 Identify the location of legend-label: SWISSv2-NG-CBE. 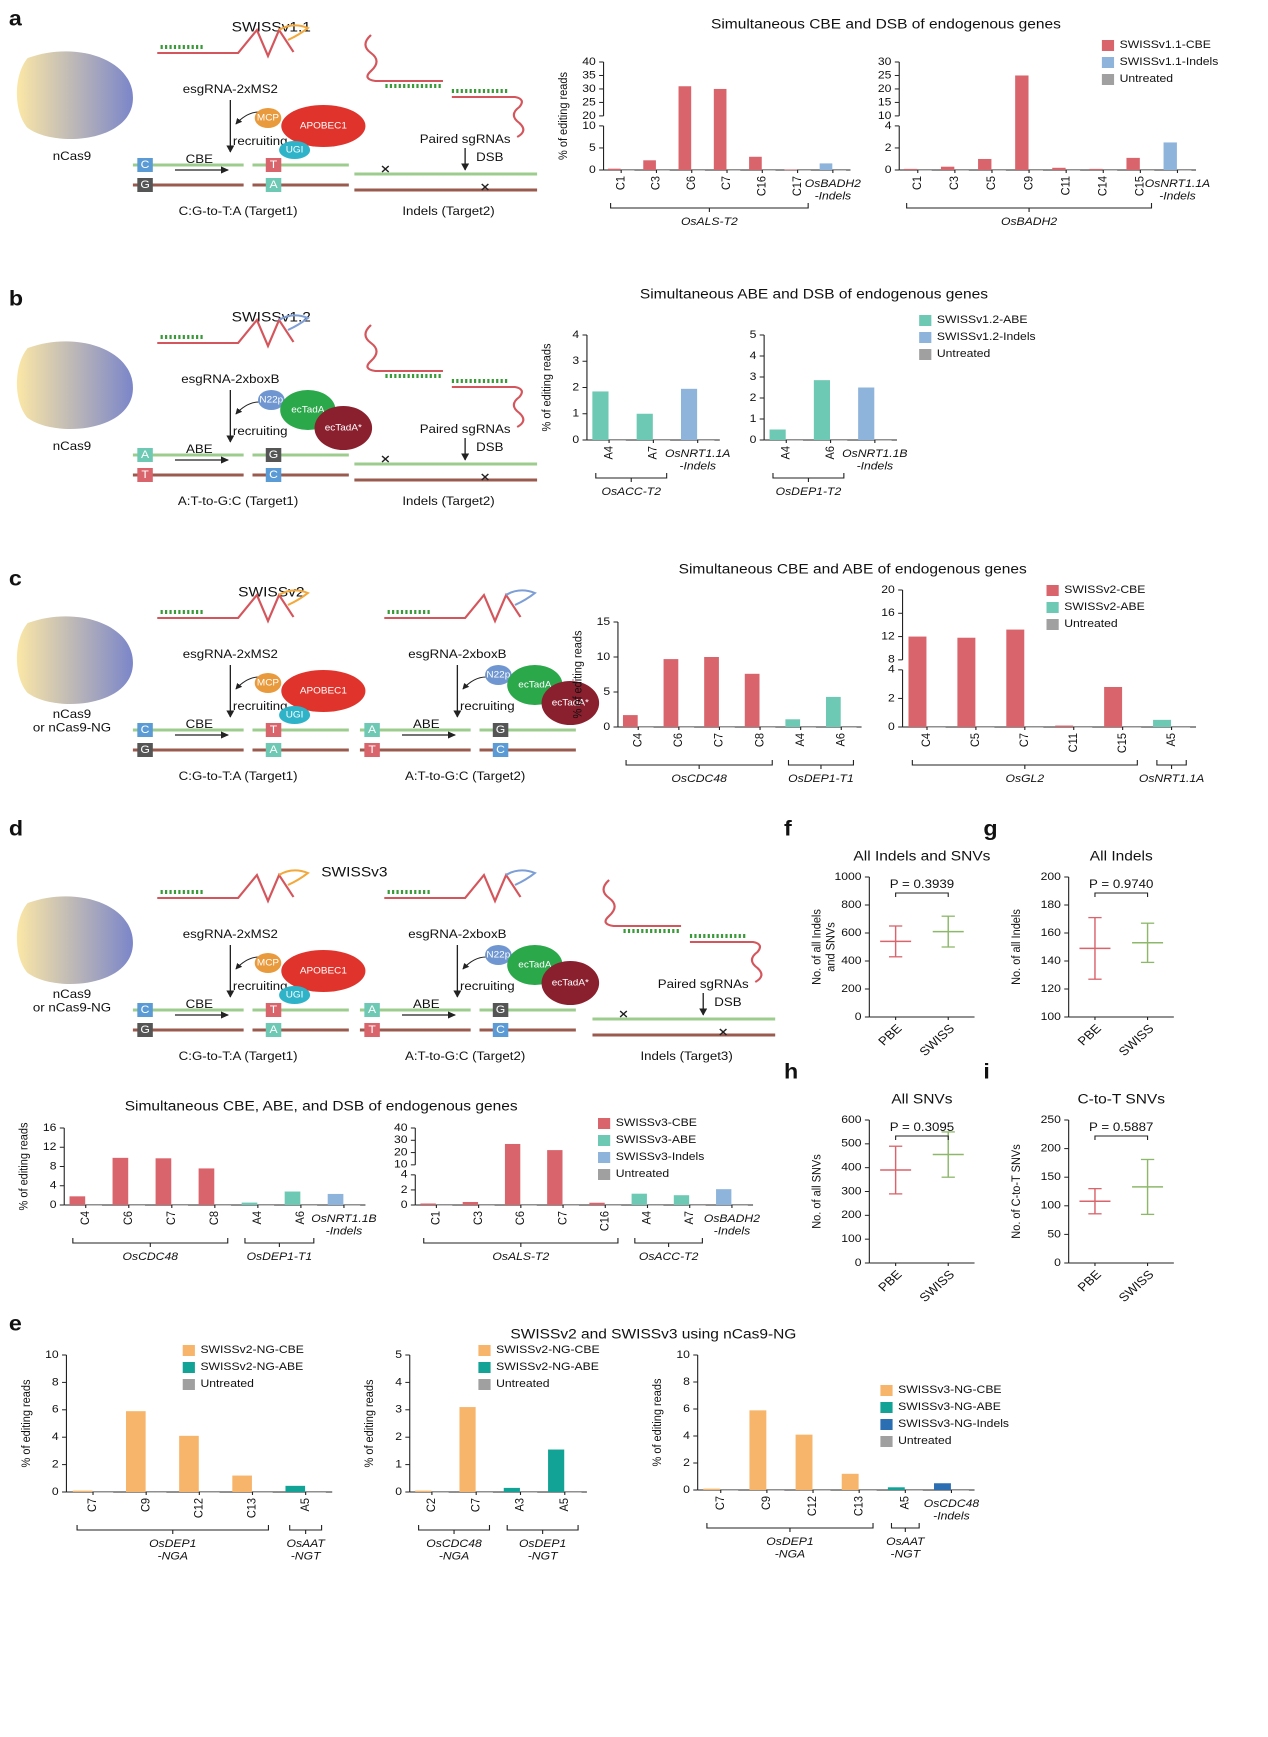
(252, 1349).